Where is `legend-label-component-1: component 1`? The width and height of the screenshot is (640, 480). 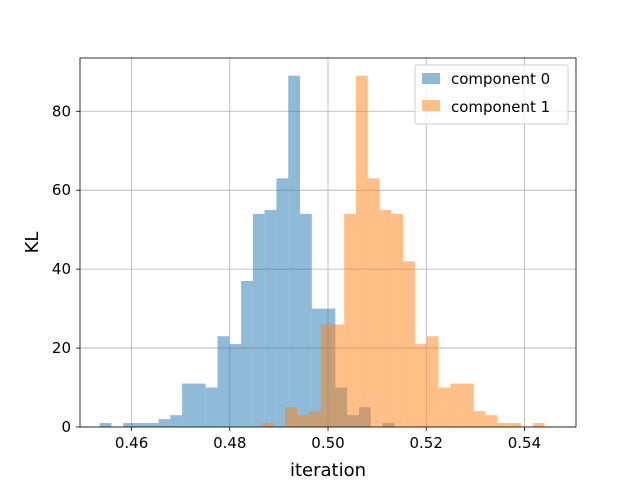 legend-label-component-1: component 1 is located at coordinates (500, 107).